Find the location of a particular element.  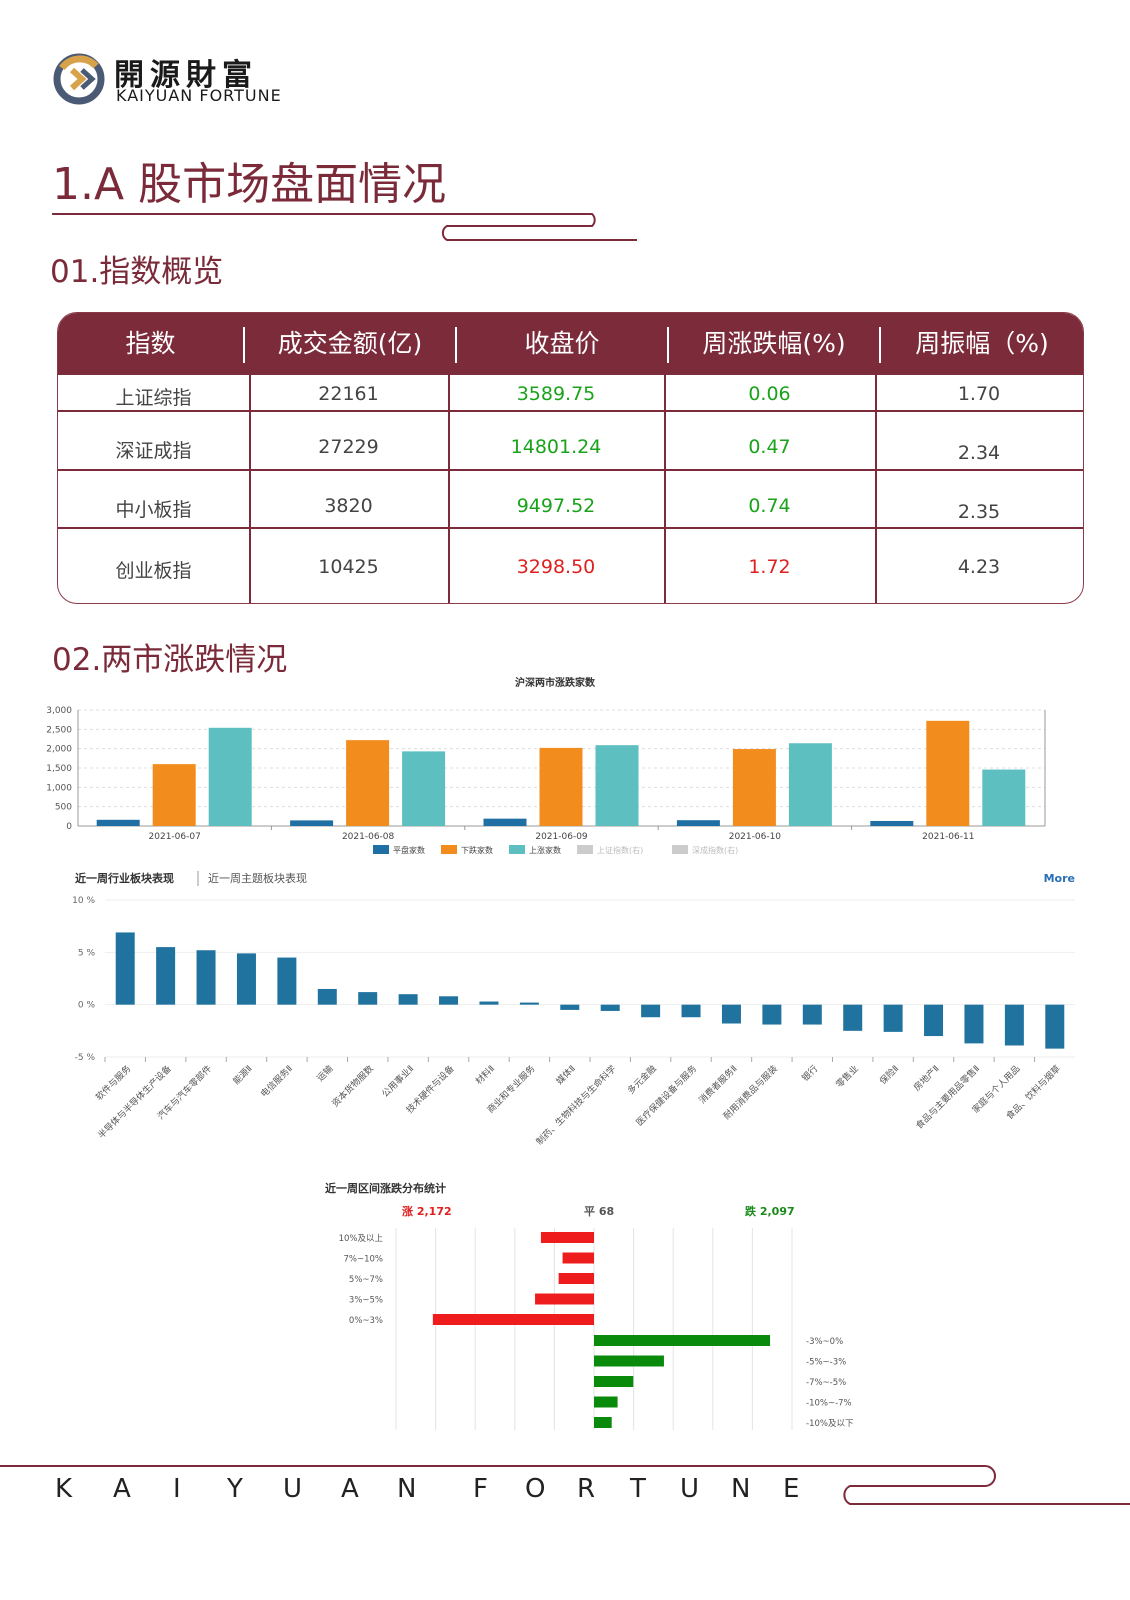

chart2-xtick: 多元金融 is located at coordinates (642, 1080).